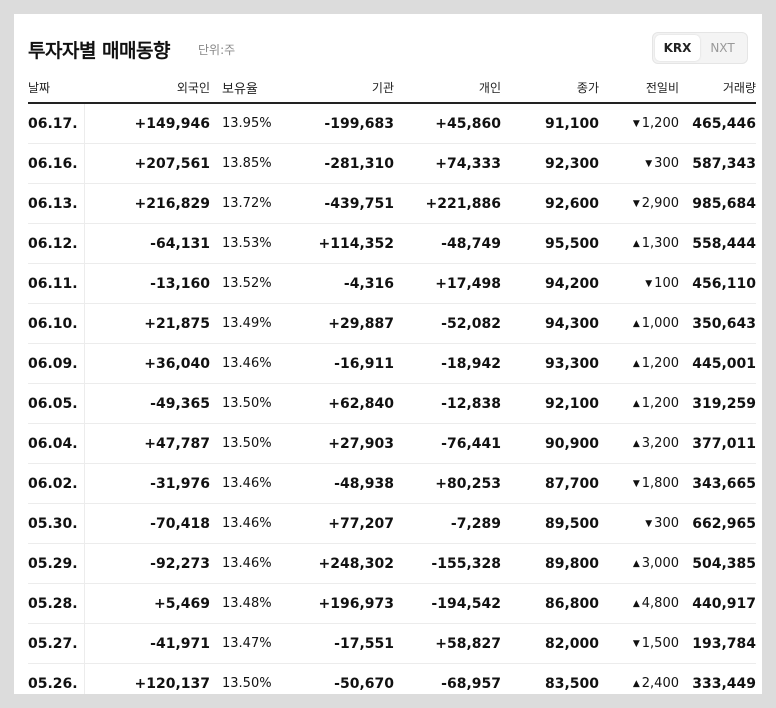  What do you see at coordinates (245, 243) in the screenshot?
I see `cell-holding: 13.53%` at bounding box center [245, 243].